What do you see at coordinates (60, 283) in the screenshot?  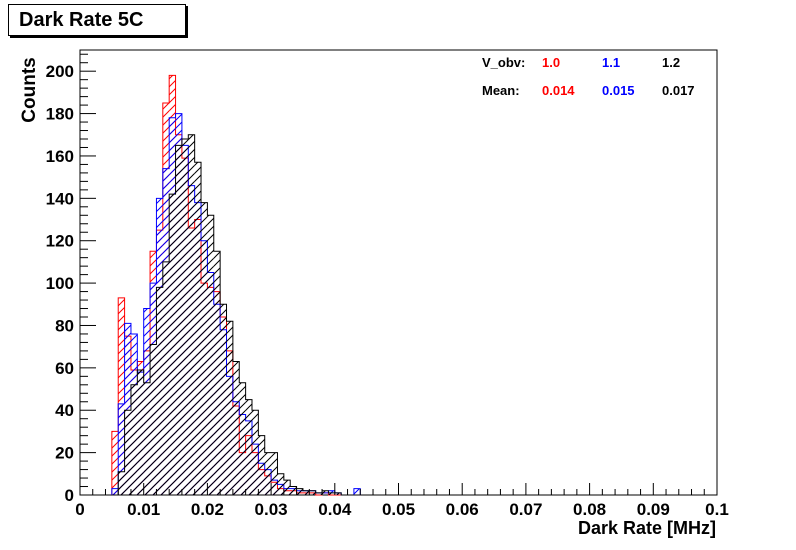 I see `y-tick-label: 100` at bounding box center [60, 283].